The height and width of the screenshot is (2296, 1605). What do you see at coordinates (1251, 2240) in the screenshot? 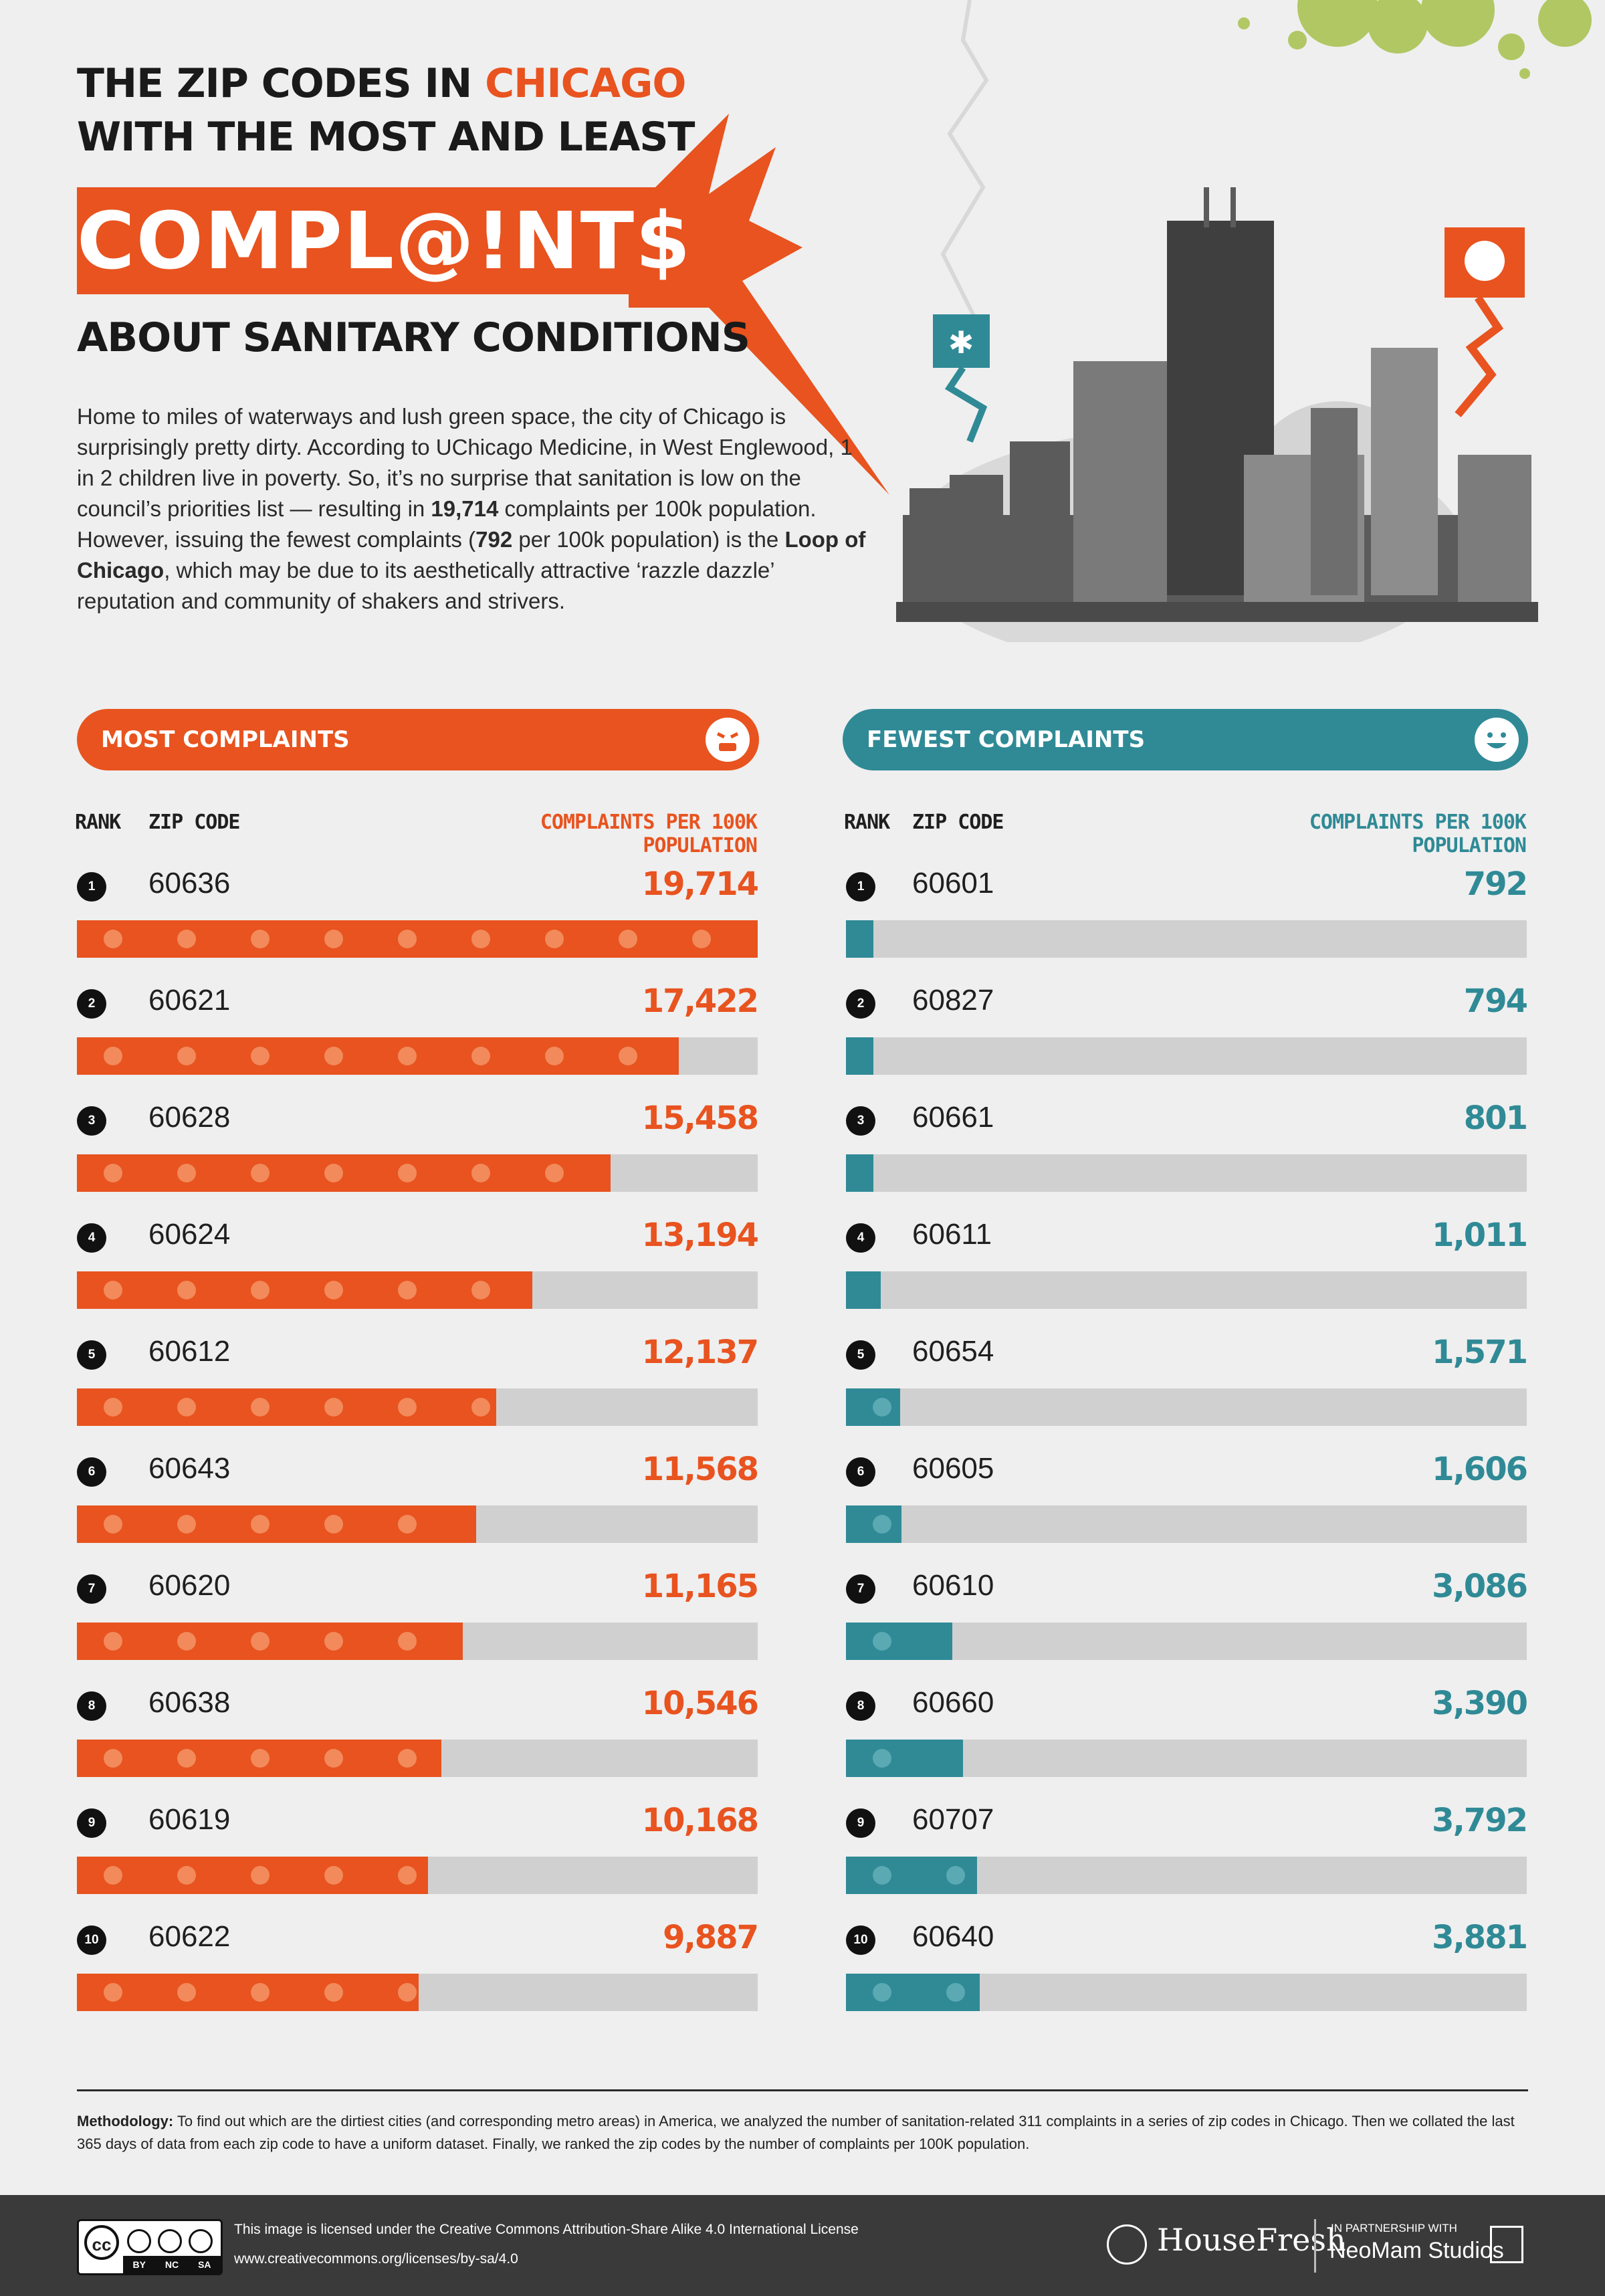
I see `housefresh-brand: HouseFresh` at bounding box center [1251, 2240].